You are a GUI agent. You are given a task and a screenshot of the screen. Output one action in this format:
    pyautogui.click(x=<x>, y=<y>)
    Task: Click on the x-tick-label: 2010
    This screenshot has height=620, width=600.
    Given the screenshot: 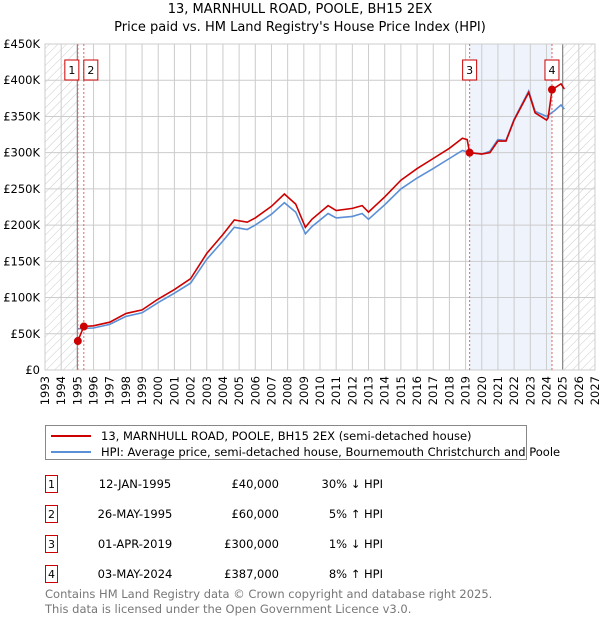 What is the action you would take?
    pyautogui.click(x=320, y=390)
    